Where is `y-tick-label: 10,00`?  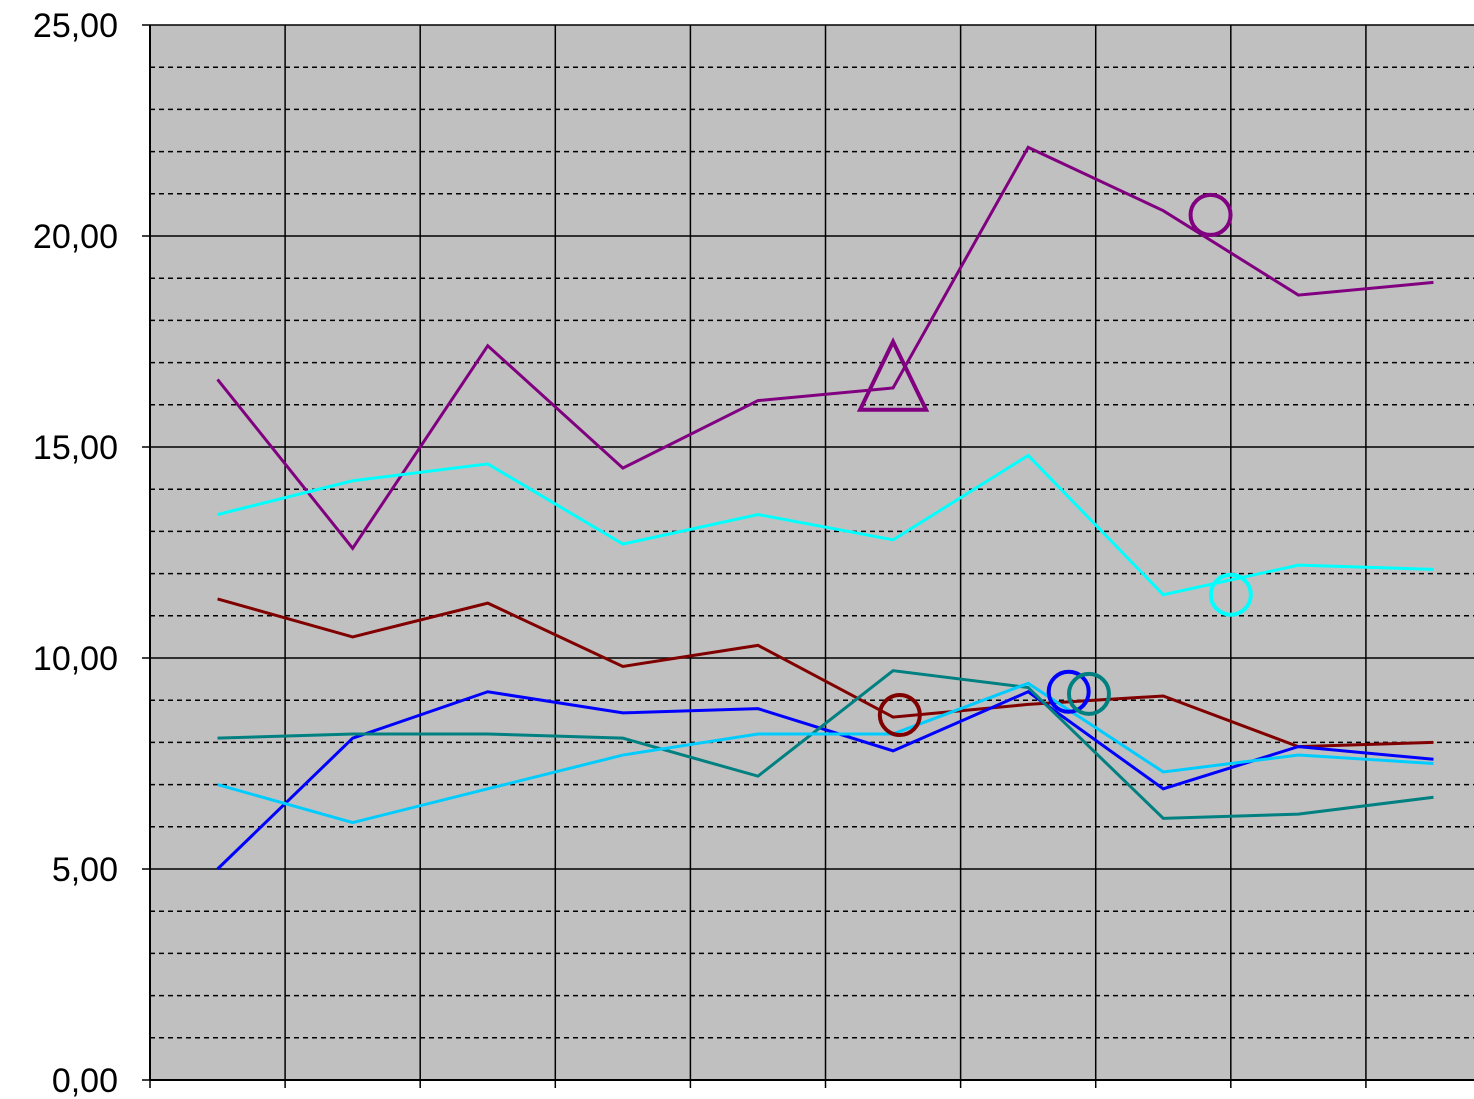
y-tick-label: 10,00 is located at coordinates (75, 659).